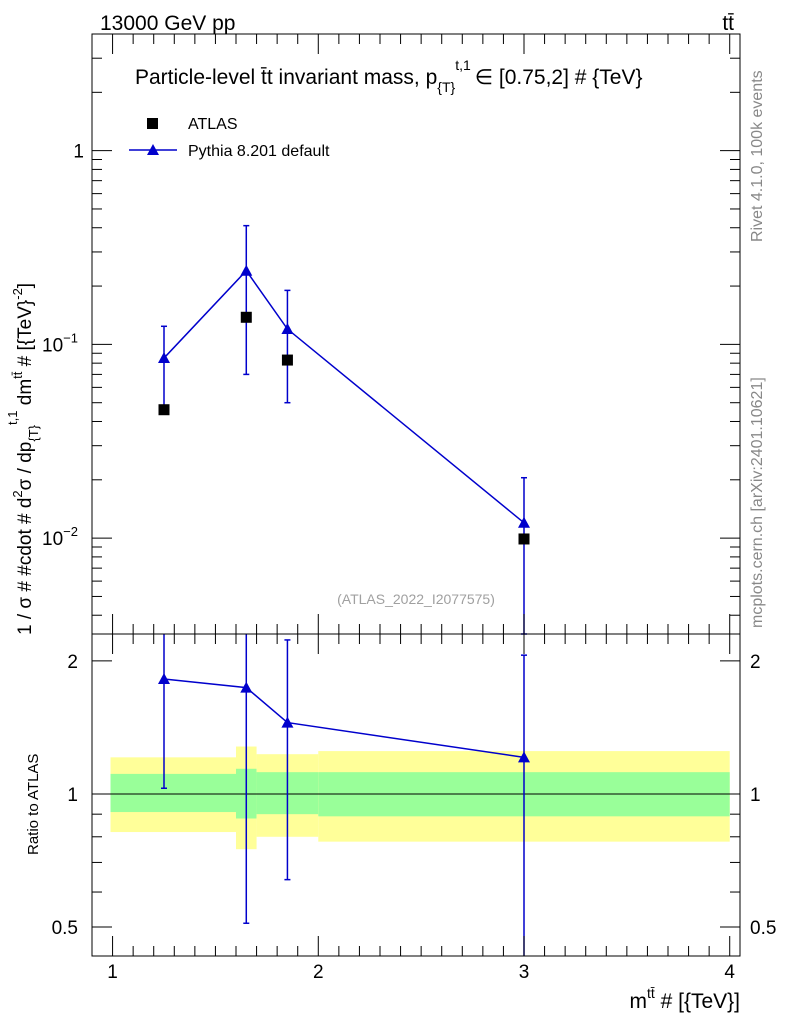 Image resolution: width=786 pixels, height=1024 pixels. What do you see at coordinates (213, 124) in the screenshot?
I see `legend-atlas-label: ATLAS` at bounding box center [213, 124].